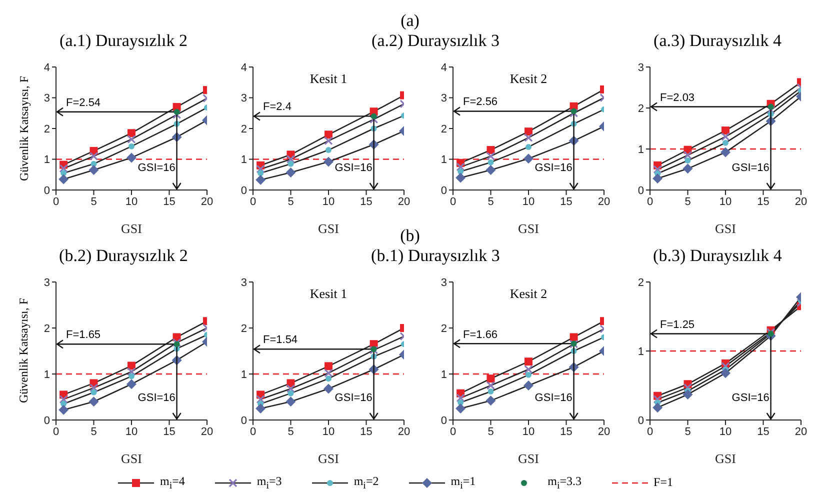 The width and height of the screenshot is (818, 498). Describe the element at coordinates (277, 107) in the screenshot. I see `ref-line-label: F=2.4` at that location.